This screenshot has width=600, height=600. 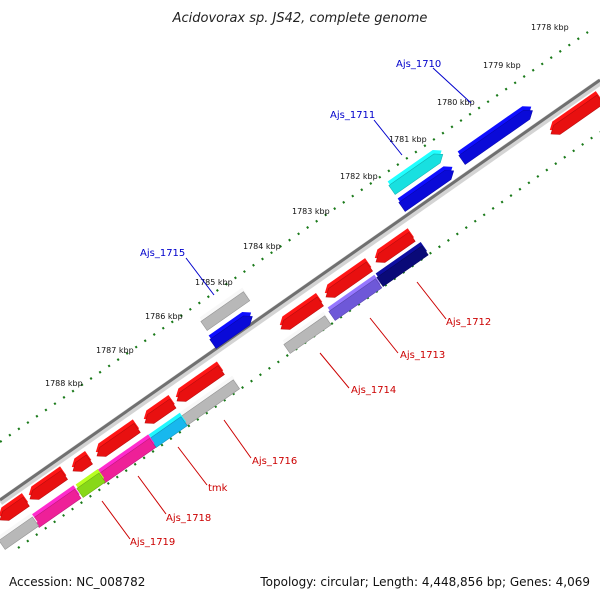 I want to click on gene-label-ajs-1713: Ajs_1713, so click(x=422, y=355).